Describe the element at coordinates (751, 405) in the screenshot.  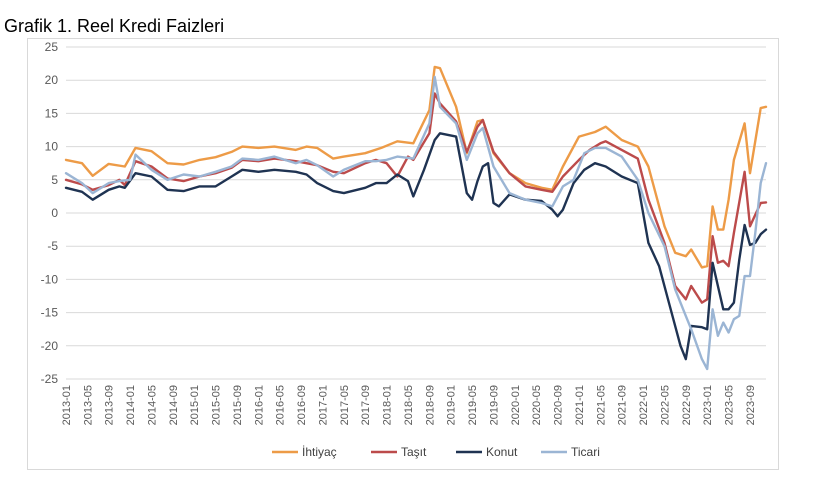
I see `x-tick-label: 2023-09` at that location.